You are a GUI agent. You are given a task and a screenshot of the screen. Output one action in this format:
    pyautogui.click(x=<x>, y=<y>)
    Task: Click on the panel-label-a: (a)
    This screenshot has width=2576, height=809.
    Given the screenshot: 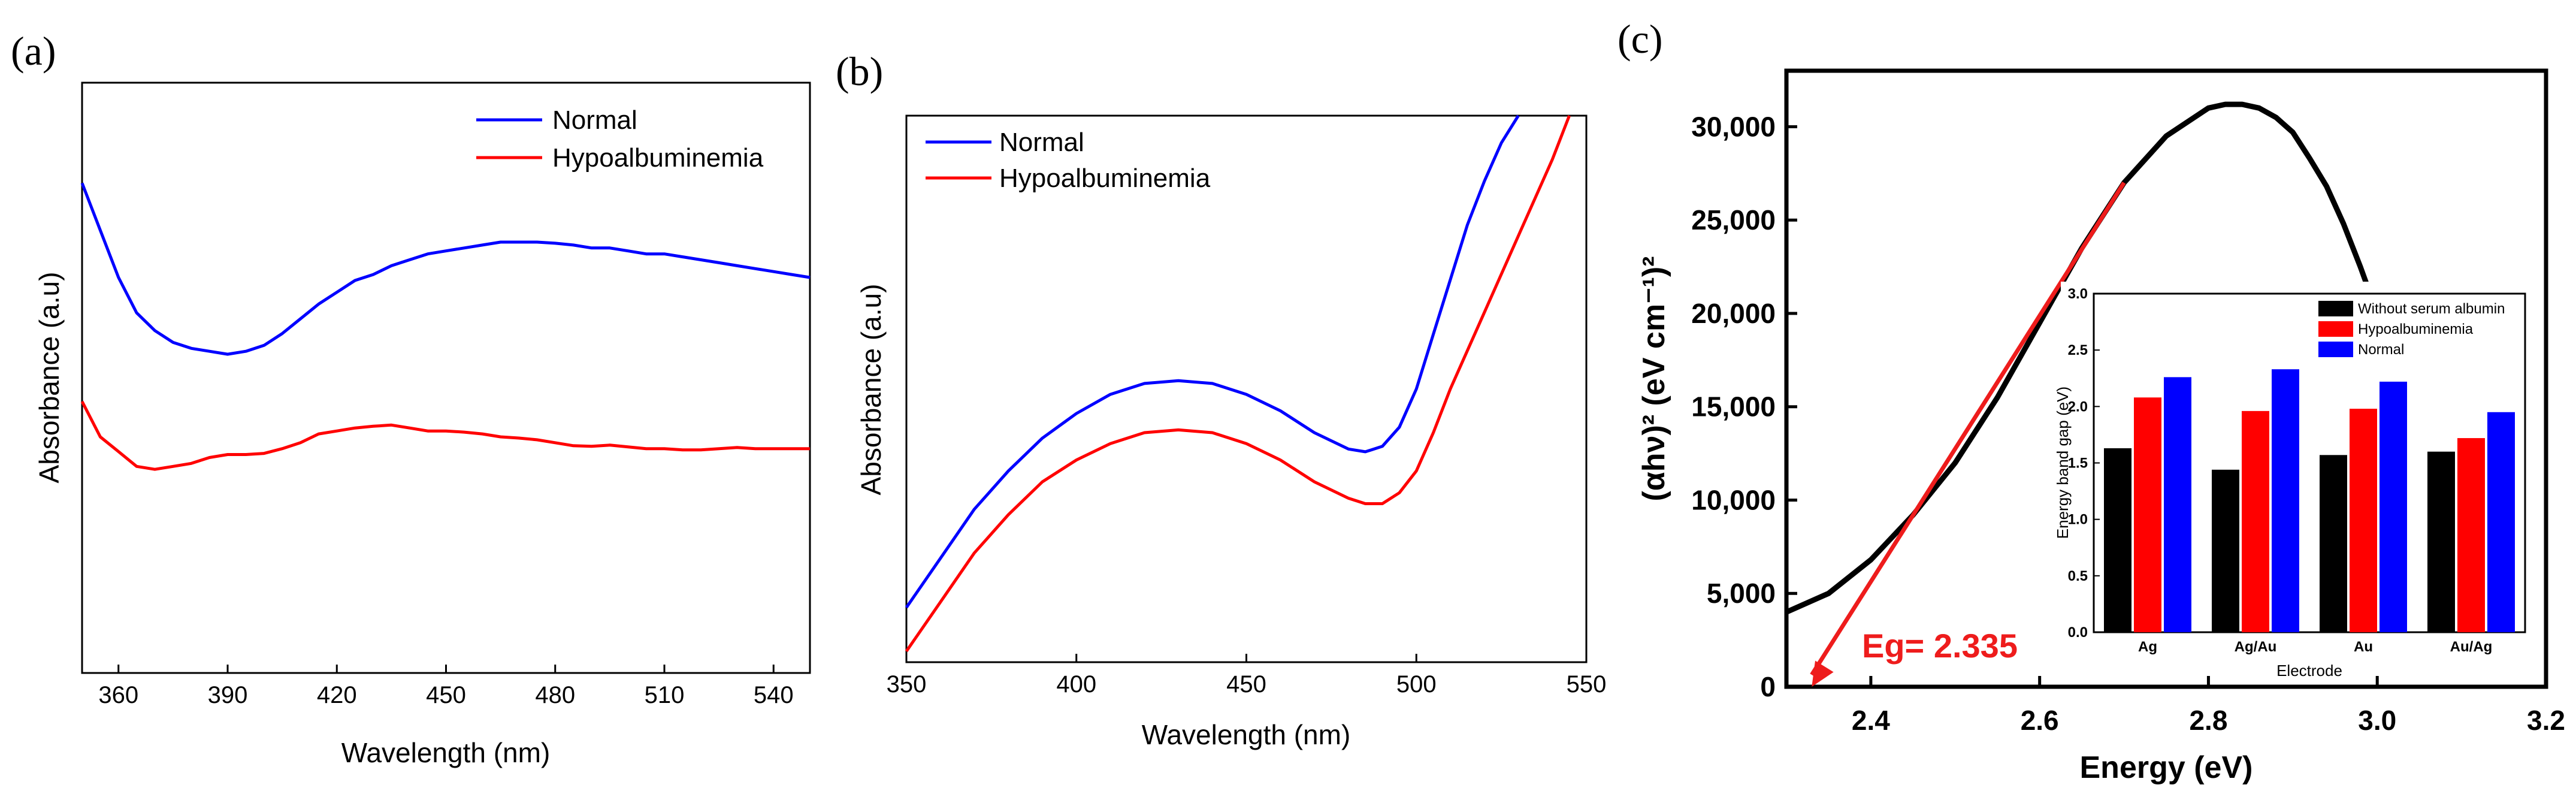 What is the action you would take?
    pyautogui.click(x=33, y=51)
    